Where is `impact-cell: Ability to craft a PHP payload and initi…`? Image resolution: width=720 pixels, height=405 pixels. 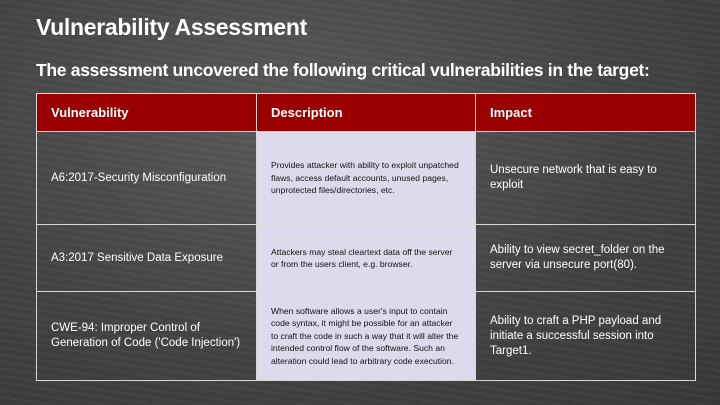 impact-cell: Ability to craft a PHP payload and initi… is located at coordinates (585, 336).